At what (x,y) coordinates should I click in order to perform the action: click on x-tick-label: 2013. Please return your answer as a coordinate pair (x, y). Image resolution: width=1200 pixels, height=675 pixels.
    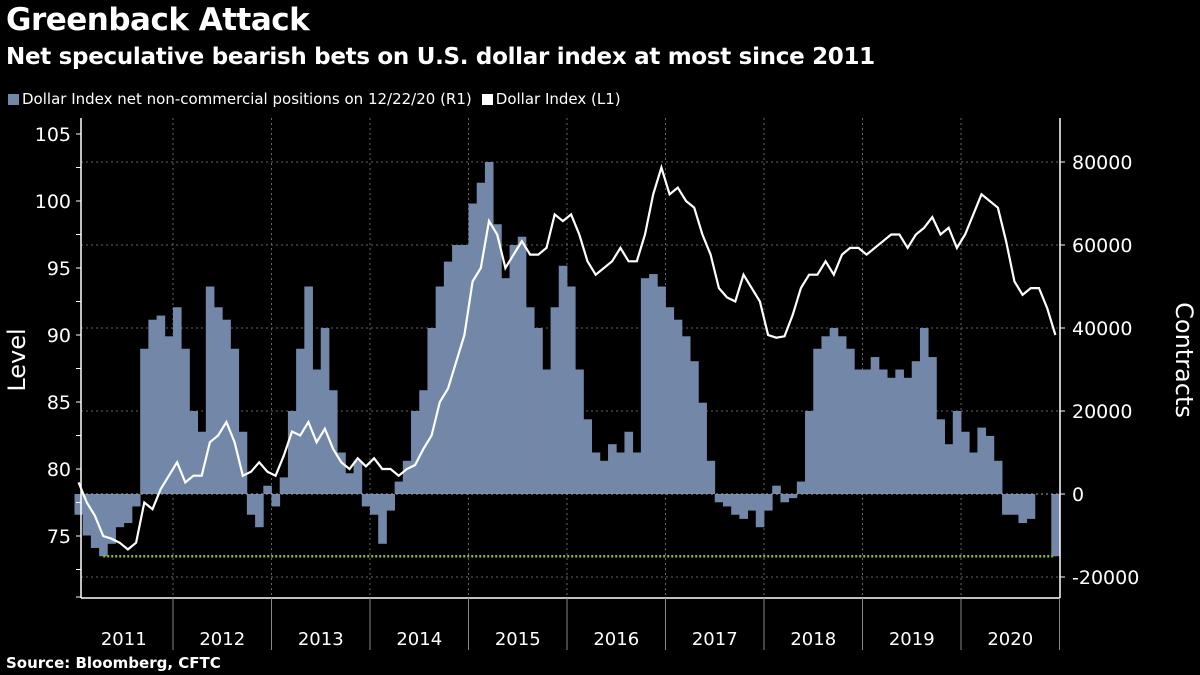
    Looking at the image, I should click on (321, 639).